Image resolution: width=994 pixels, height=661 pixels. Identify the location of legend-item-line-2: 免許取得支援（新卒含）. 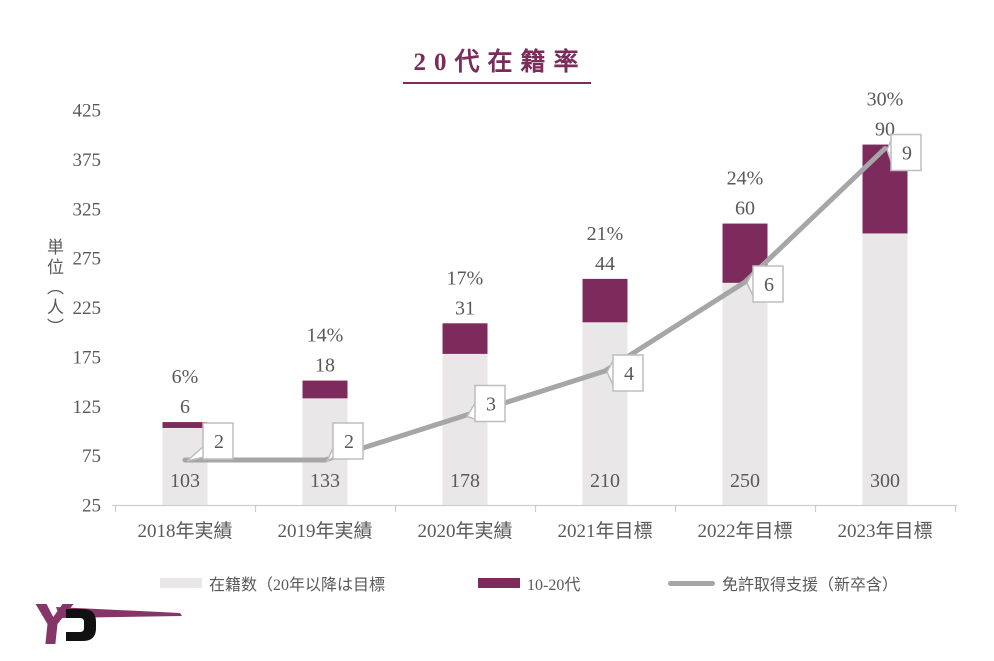
(783, 583).